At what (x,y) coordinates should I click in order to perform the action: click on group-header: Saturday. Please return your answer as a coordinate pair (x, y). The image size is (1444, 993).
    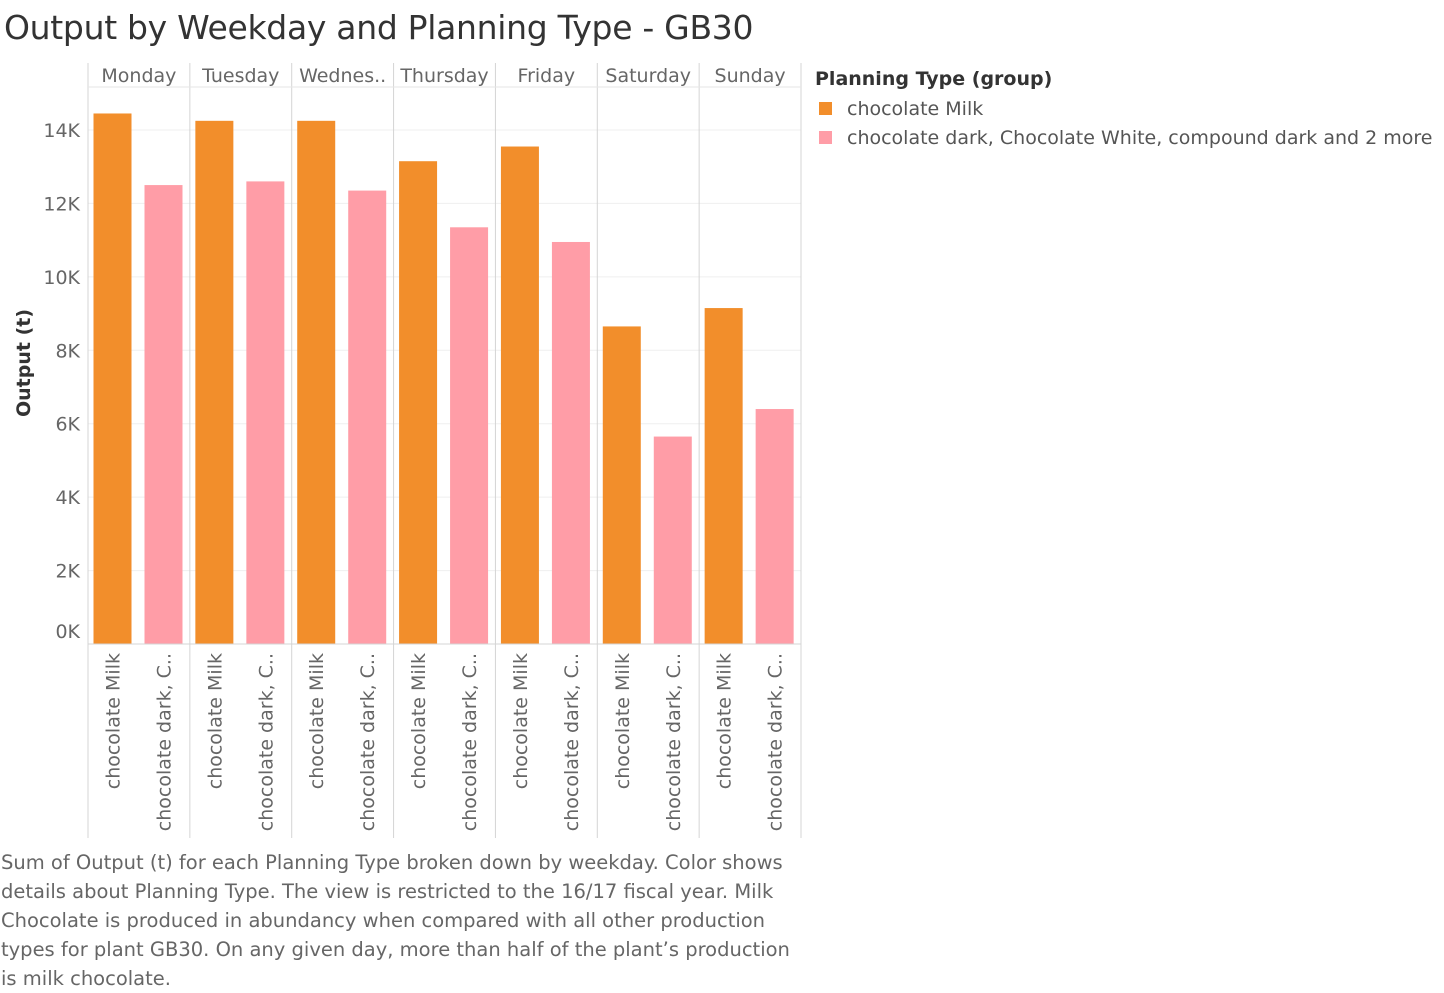
    Looking at the image, I should click on (648, 76).